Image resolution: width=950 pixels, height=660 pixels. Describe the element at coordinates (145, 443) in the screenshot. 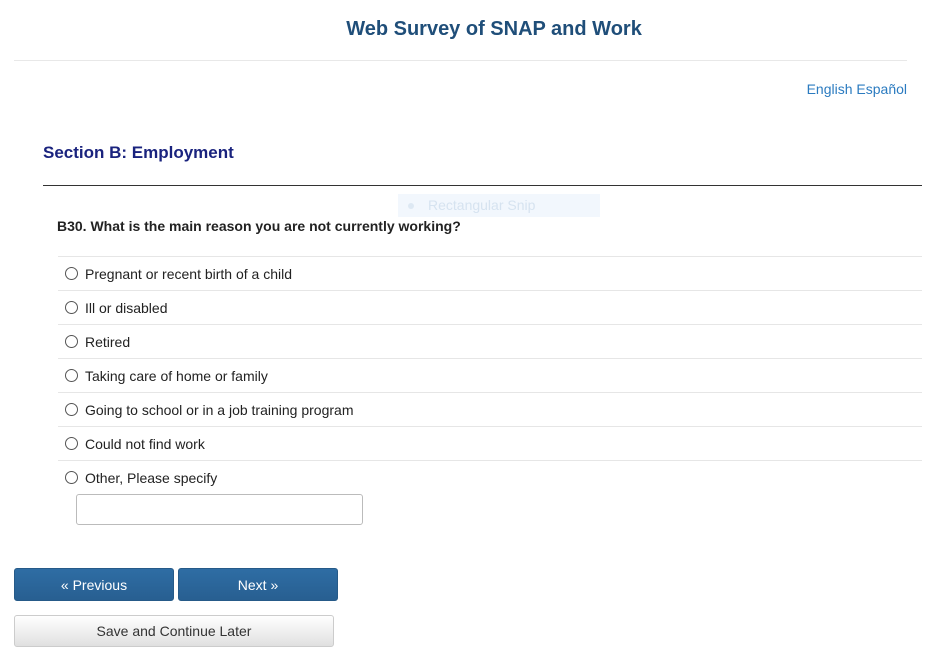

I see `option-label: Could not find work` at that location.